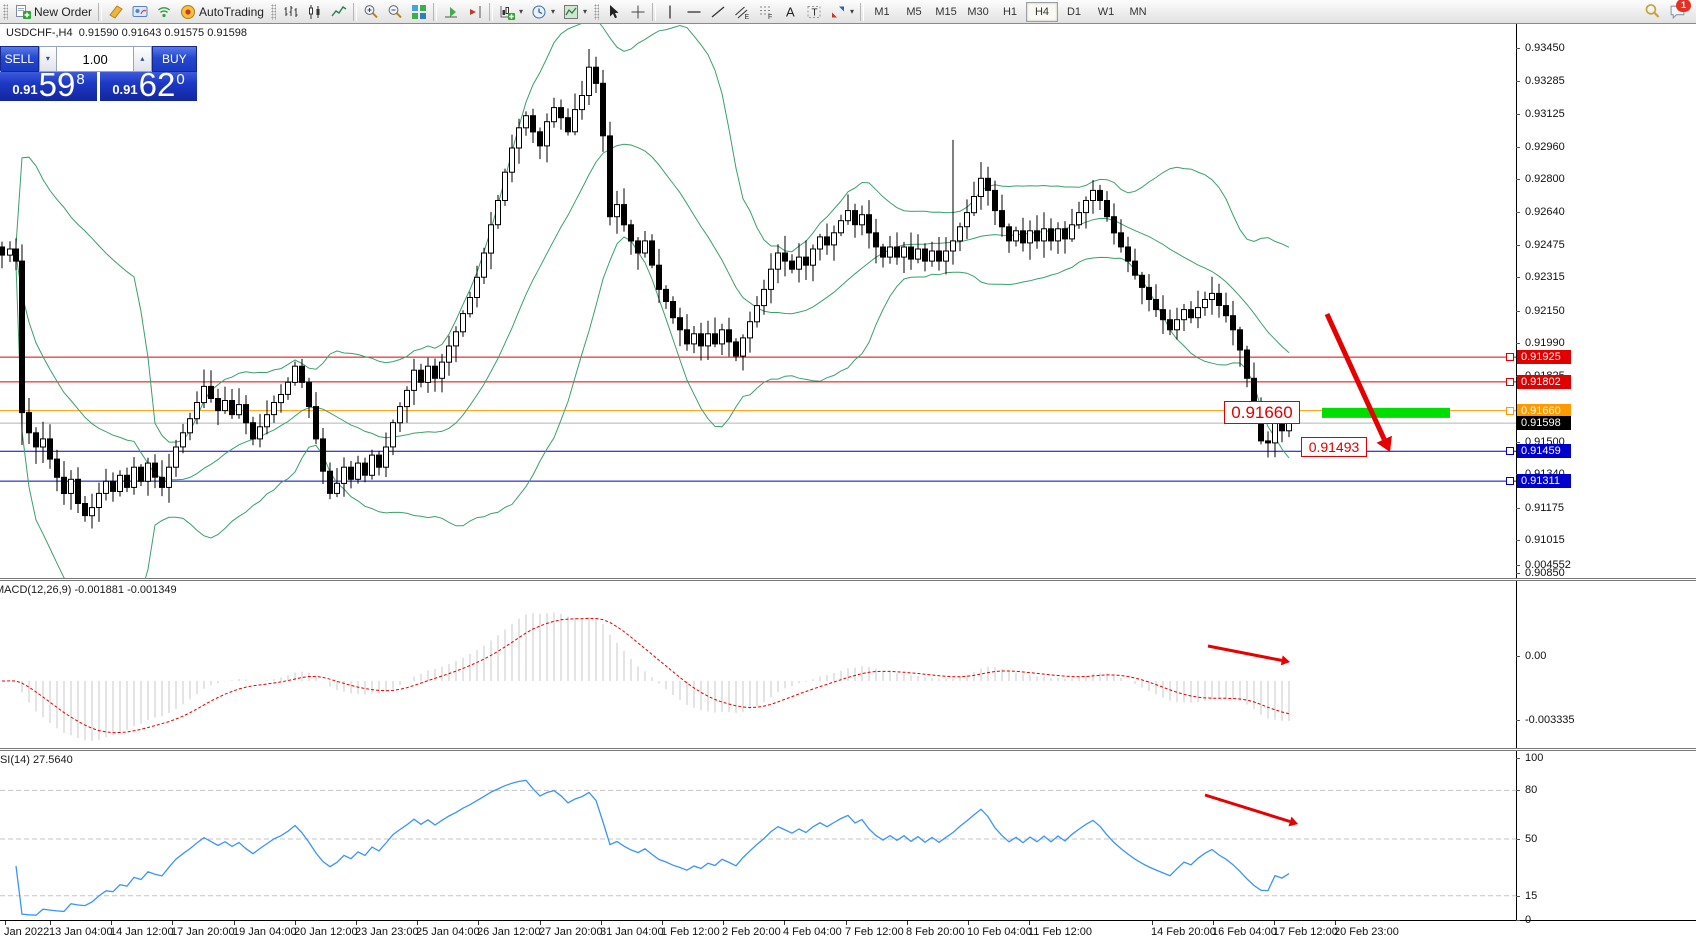 The height and width of the screenshot is (945, 1696). What do you see at coordinates (48, 84) in the screenshot?
I see `sell-price-display: 0.91 59 8` at bounding box center [48, 84].